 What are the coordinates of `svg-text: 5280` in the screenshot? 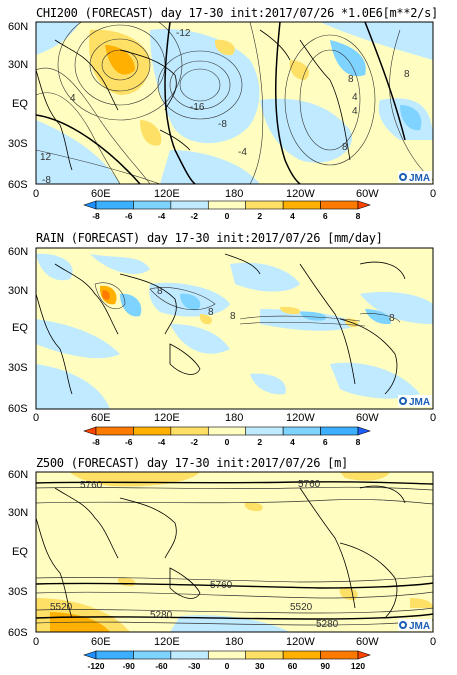 It's located at (161, 615).